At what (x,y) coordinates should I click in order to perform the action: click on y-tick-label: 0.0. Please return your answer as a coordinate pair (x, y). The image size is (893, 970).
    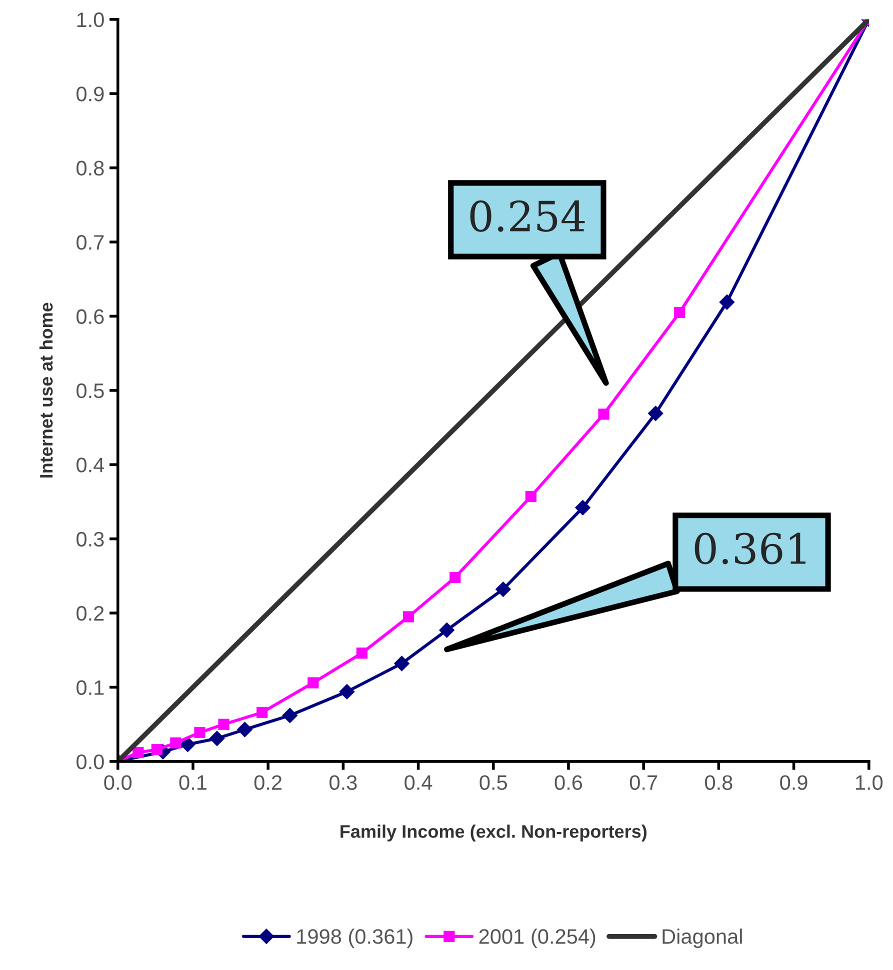
    Looking at the image, I should click on (90, 762).